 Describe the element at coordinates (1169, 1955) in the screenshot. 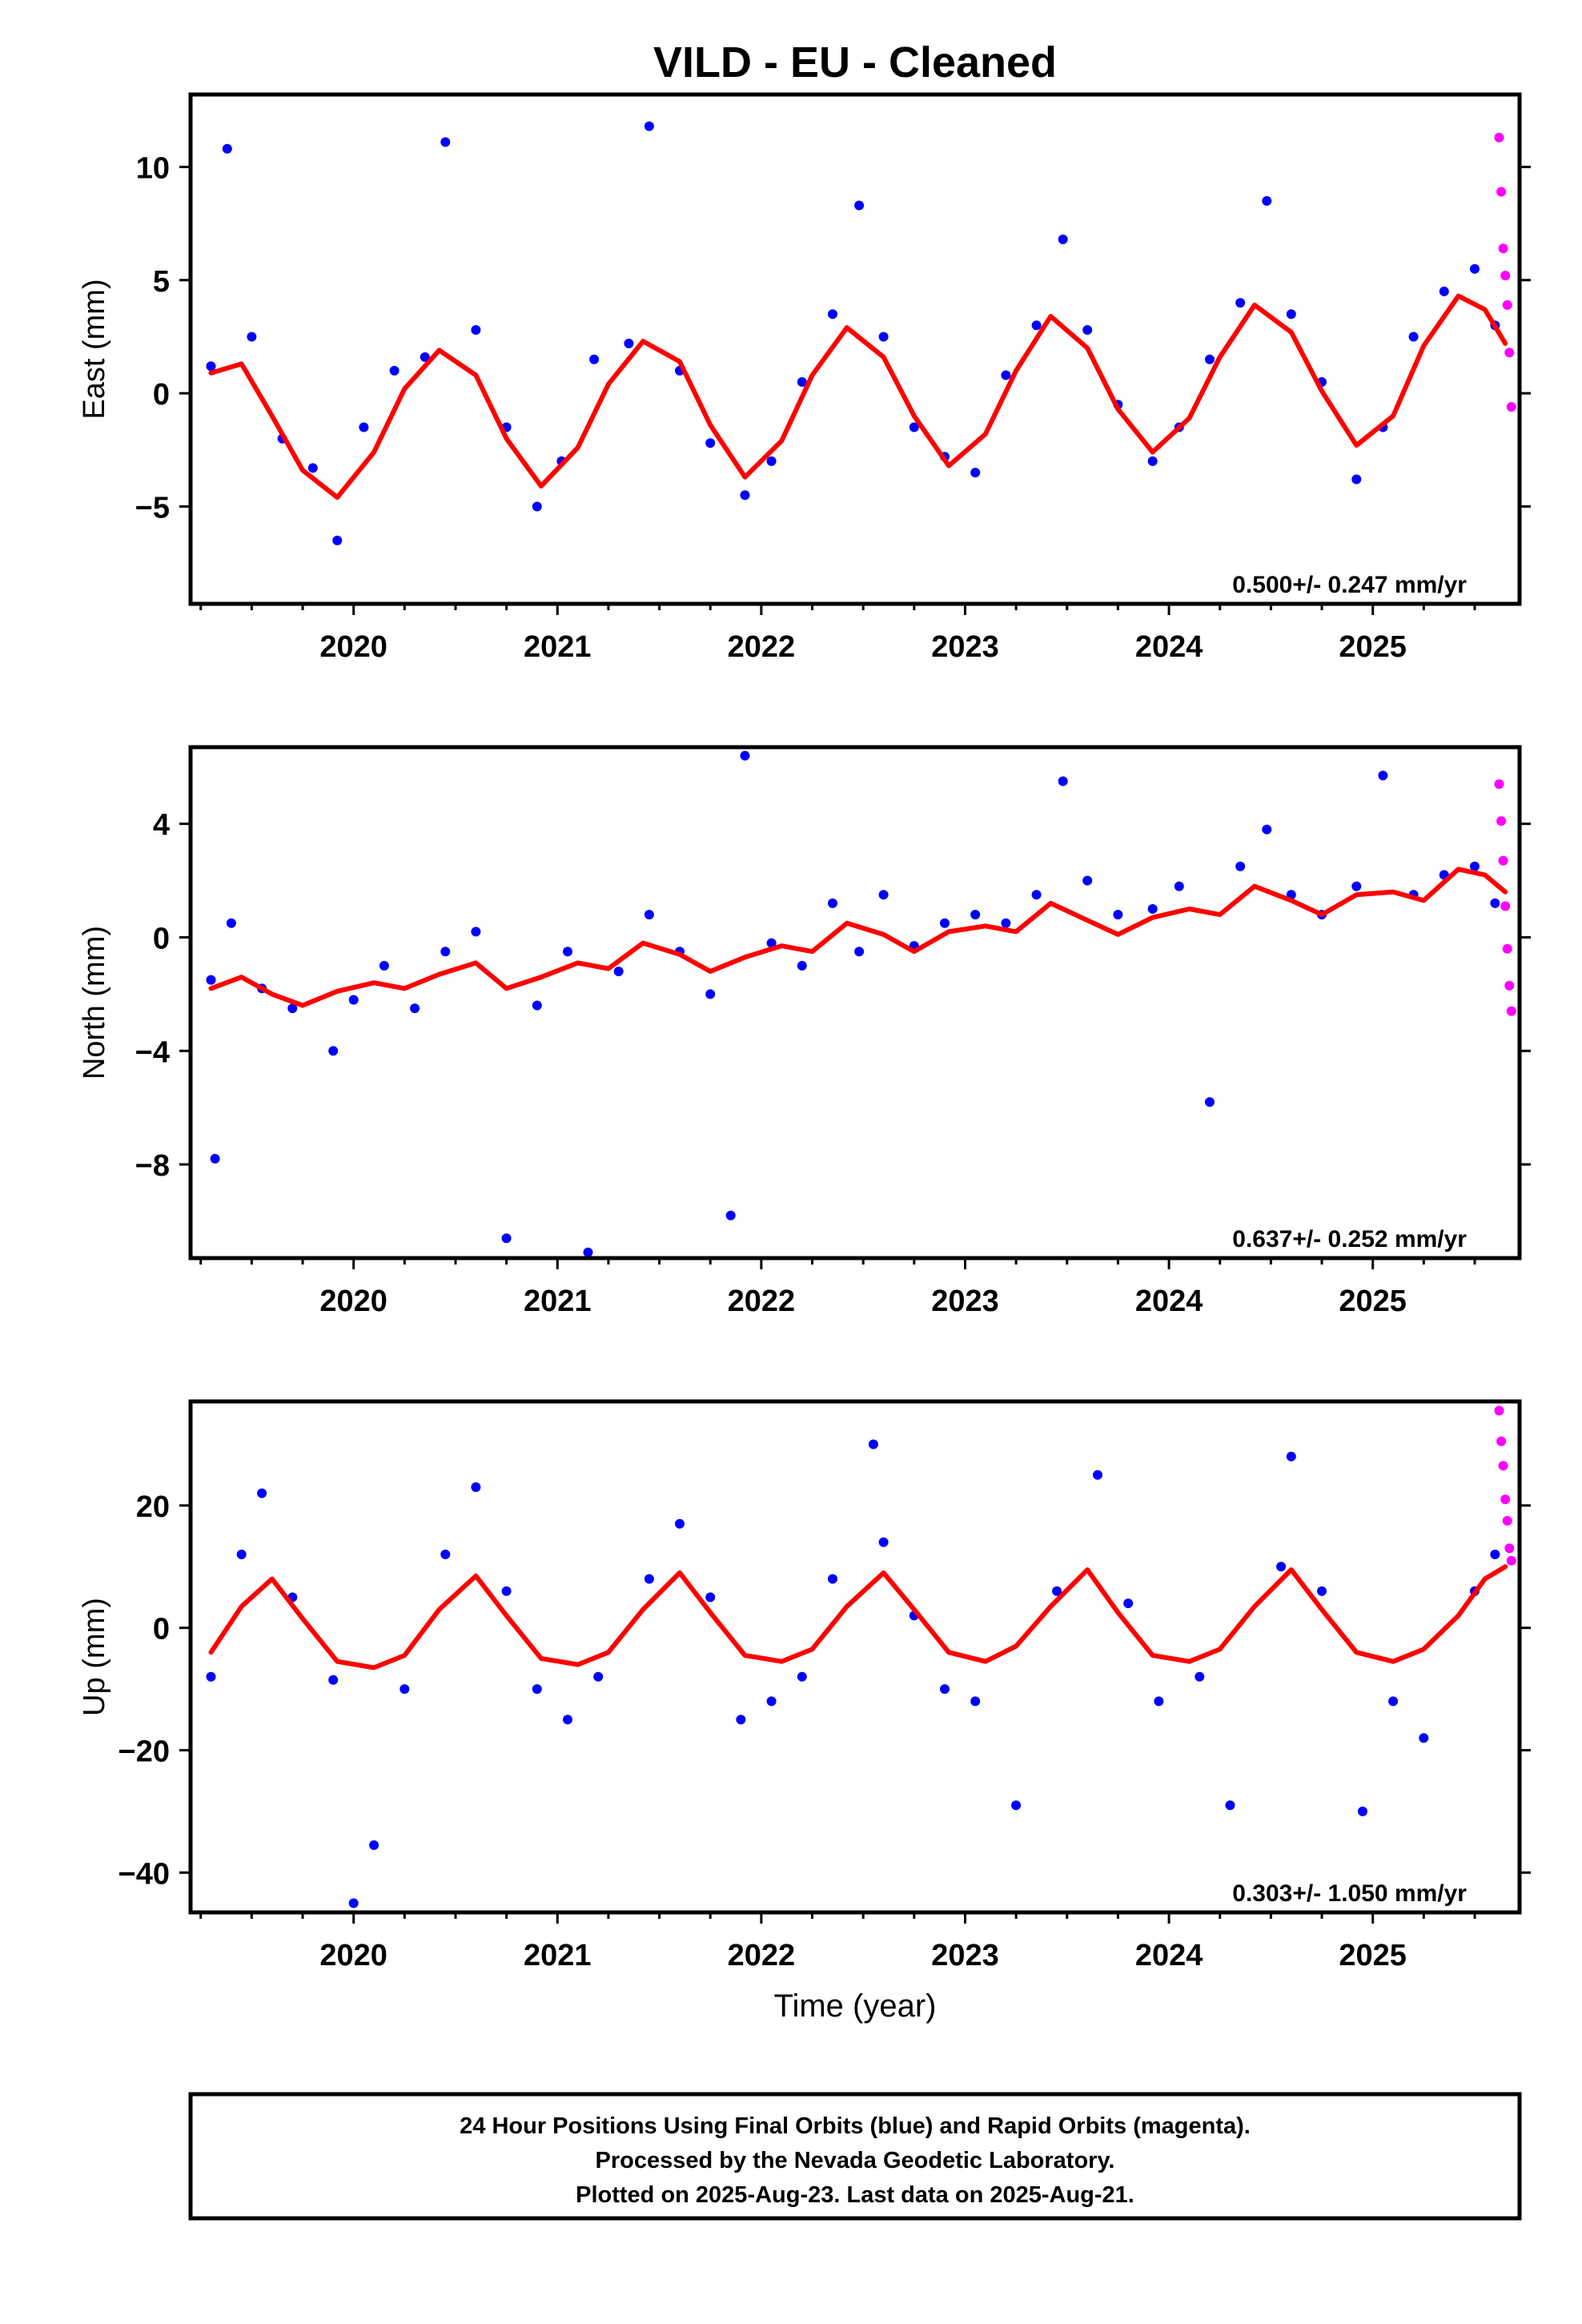

I see `up-x-tick-label: 2024` at that location.